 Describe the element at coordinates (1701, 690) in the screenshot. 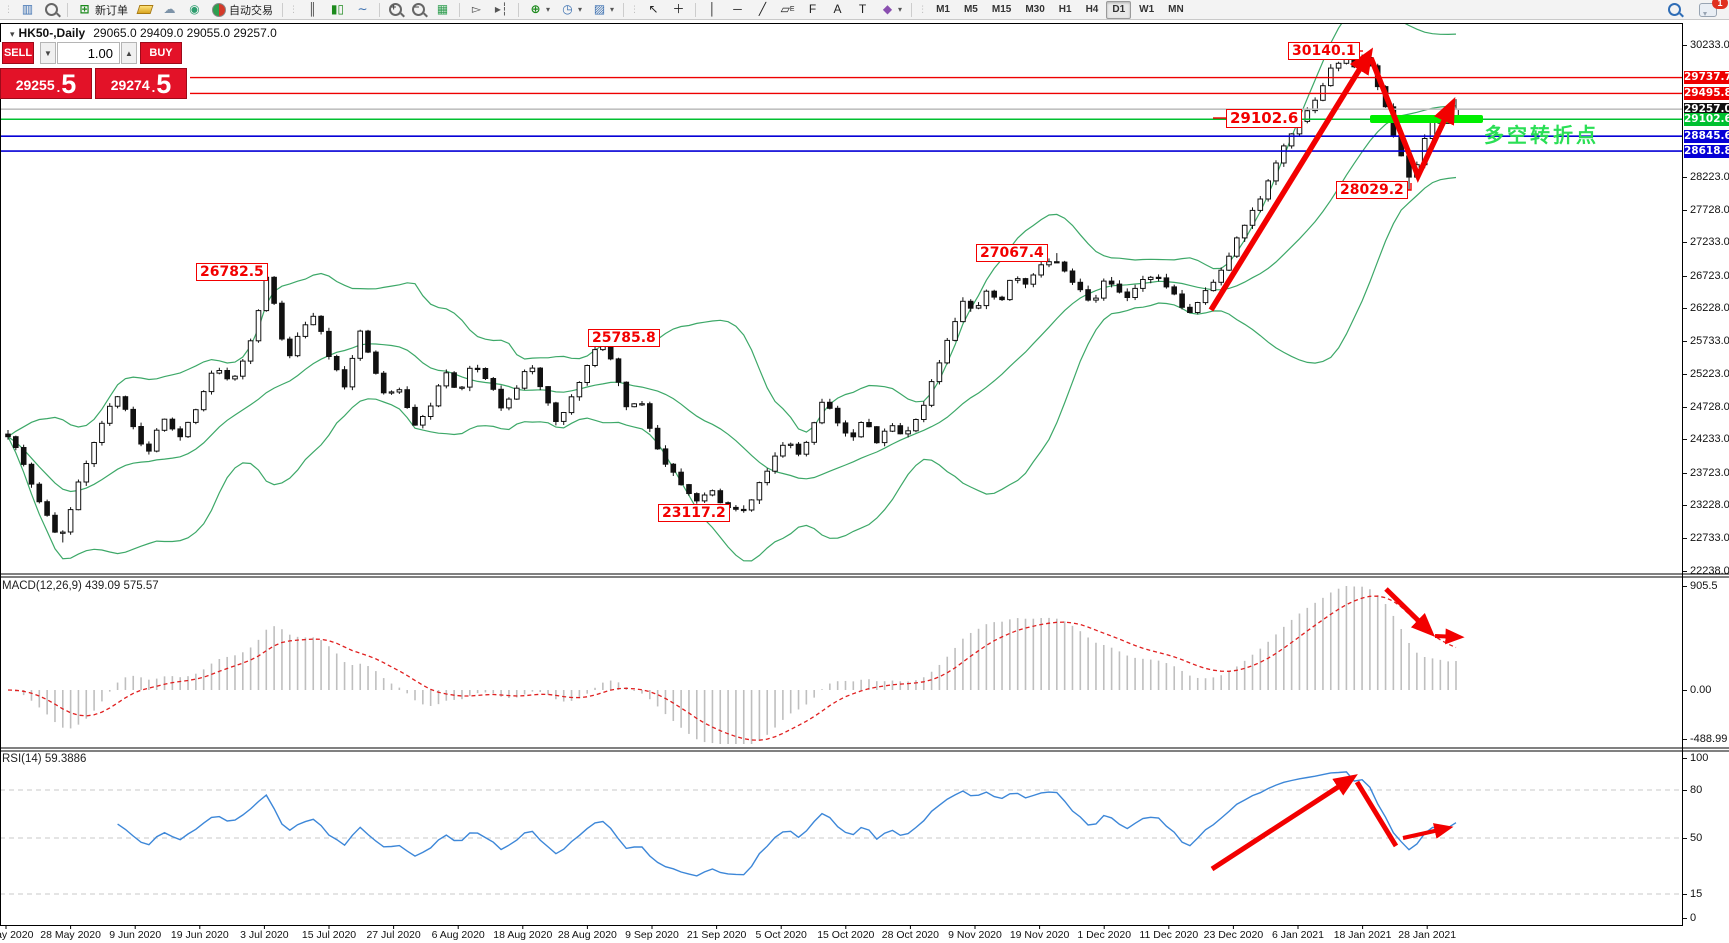

I see `axis-tick-label: 0.00` at that location.